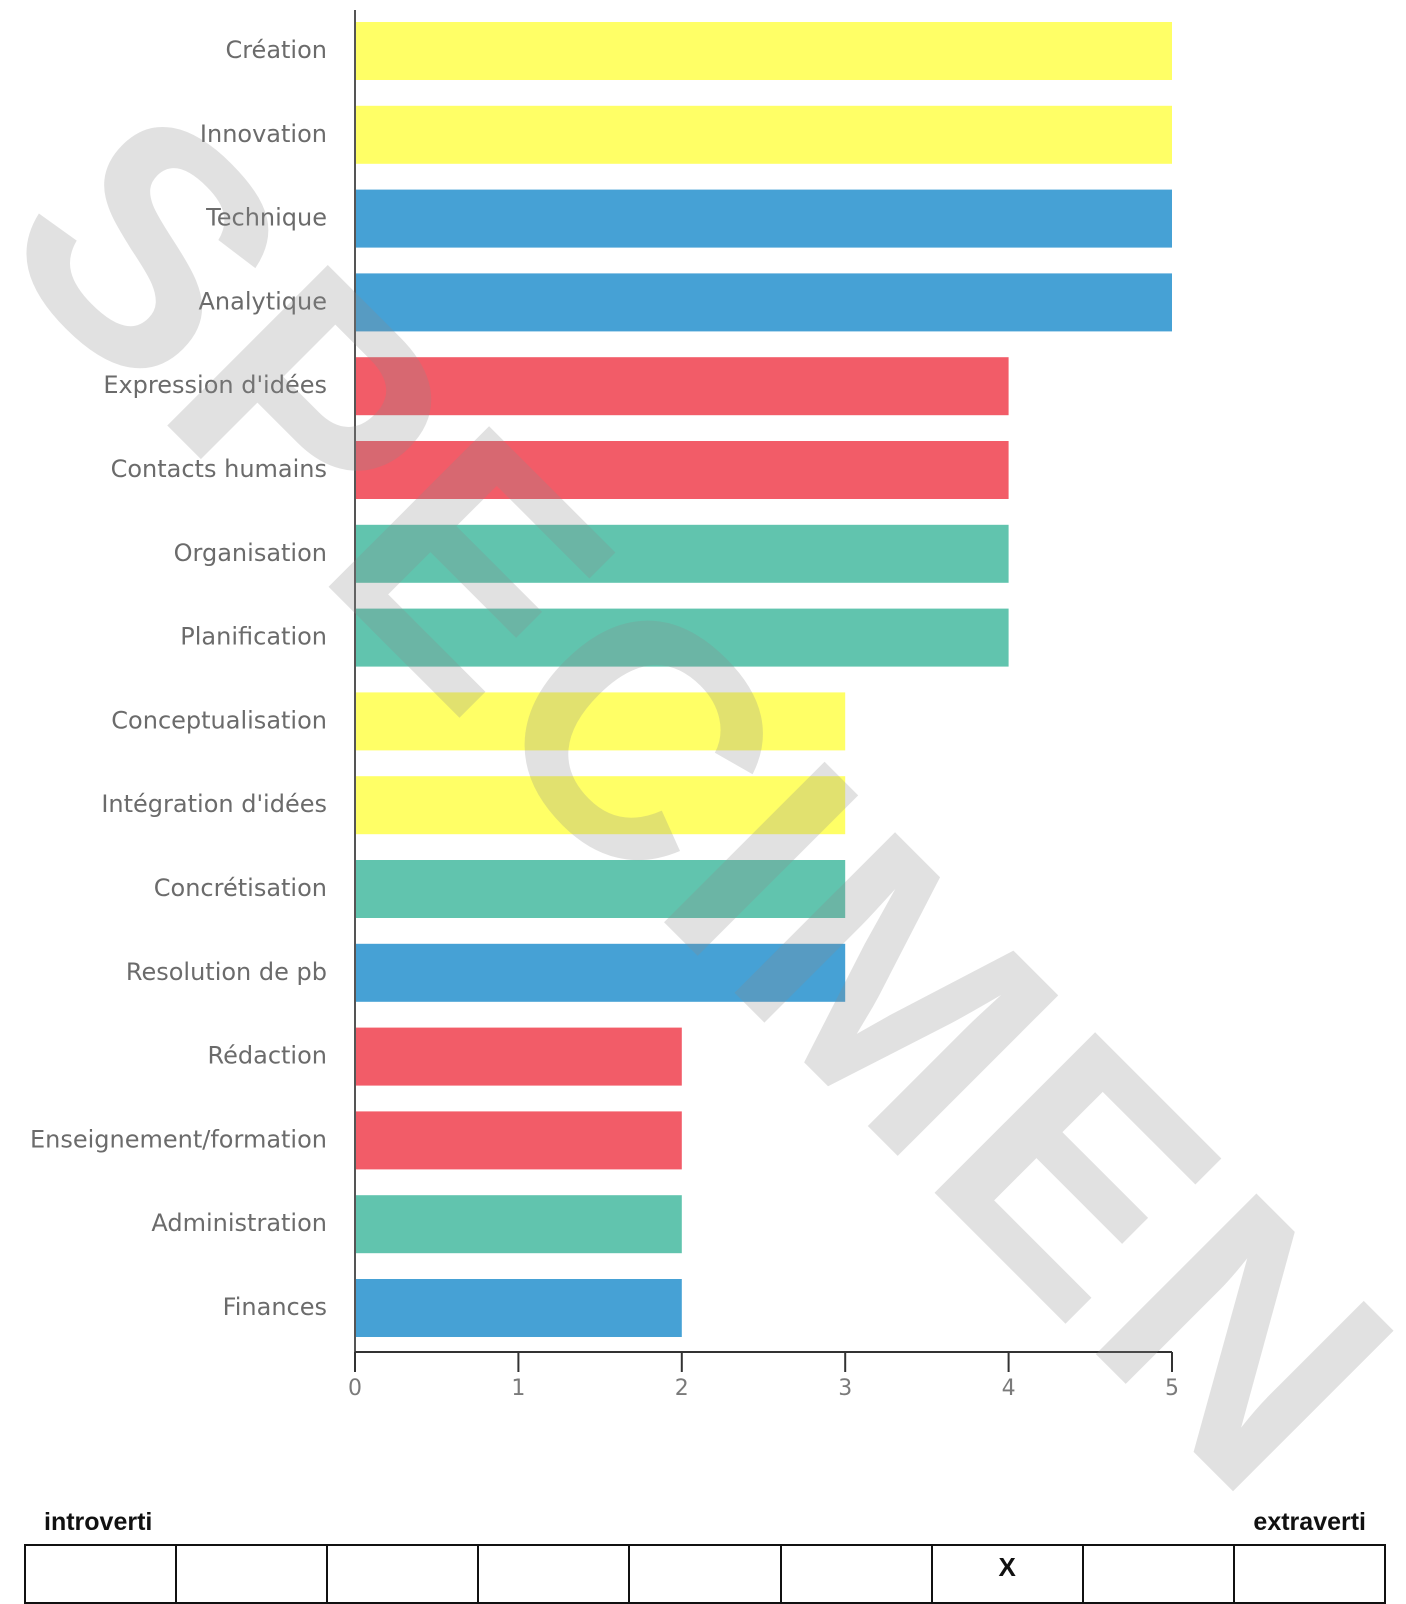 The height and width of the screenshot is (1604, 1406). Describe the element at coordinates (178, 1139) in the screenshot. I see `category-label-14: Enseignement/formation` at that location.